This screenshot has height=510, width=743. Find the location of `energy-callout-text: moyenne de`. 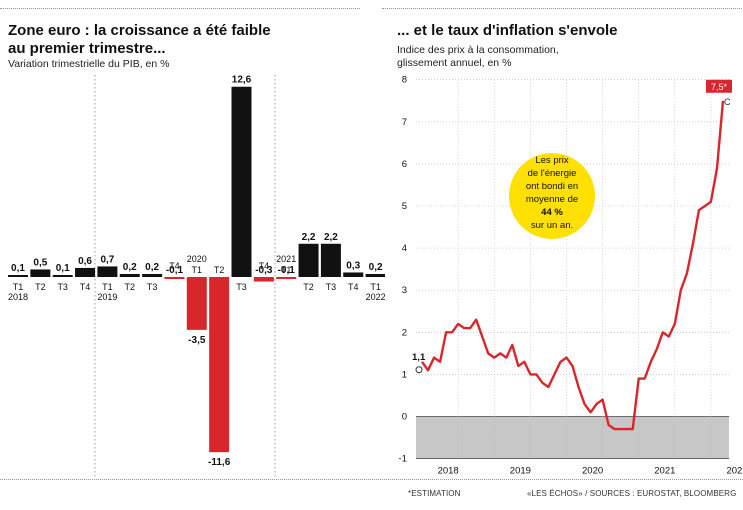

energy-callout-text: moyenne de is located at coordinates (552, 199).